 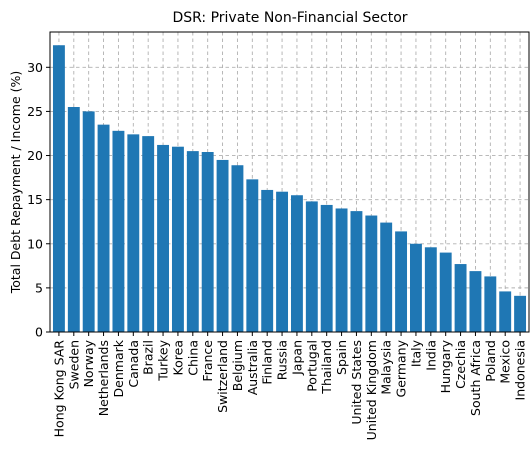 What do you see at coordinates (415, 353) in the screenshot?
I see `x-tick-label: Italy` at bounding box center [415, 353].